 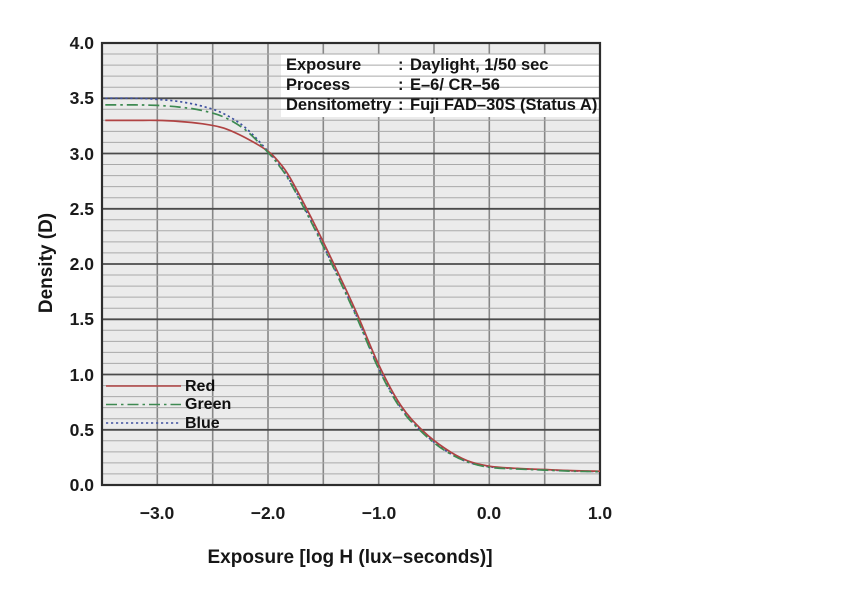 I want to click on y-tick-label: 3.0, so click(x=81, y=154).